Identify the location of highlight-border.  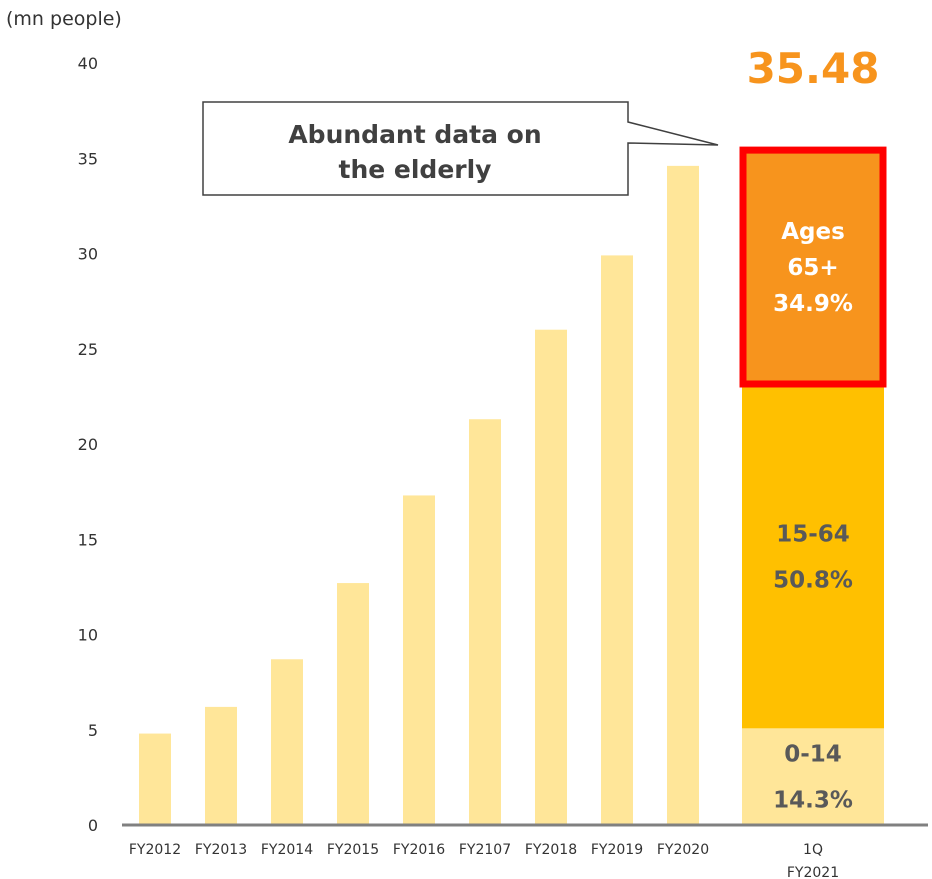
(813, 267).